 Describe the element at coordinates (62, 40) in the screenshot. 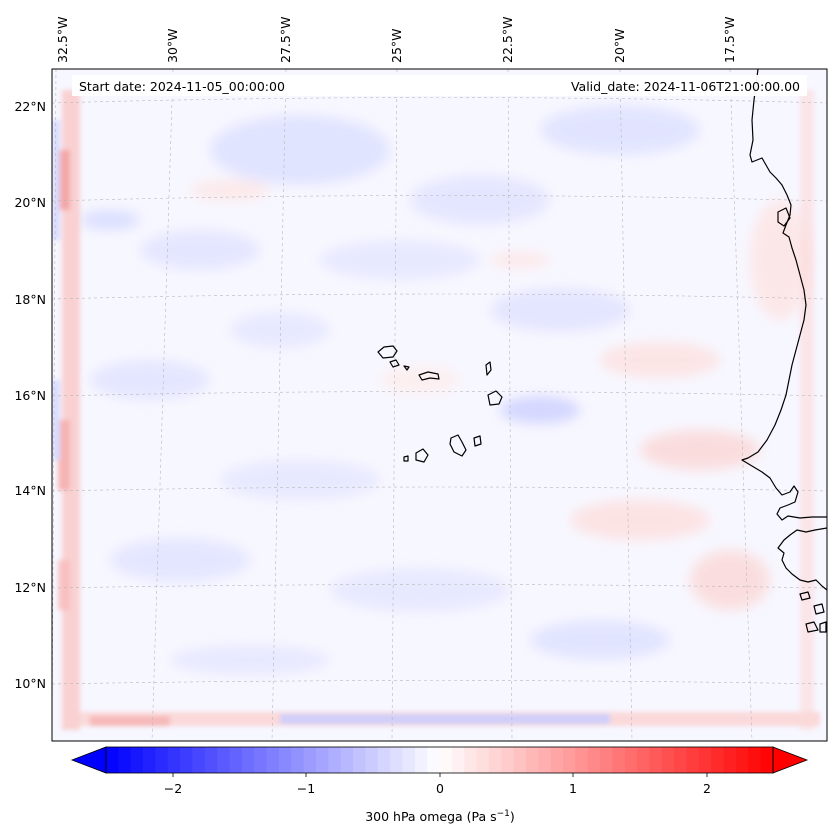

I see `lon-label-32-5w: 32.5°W` at that location.